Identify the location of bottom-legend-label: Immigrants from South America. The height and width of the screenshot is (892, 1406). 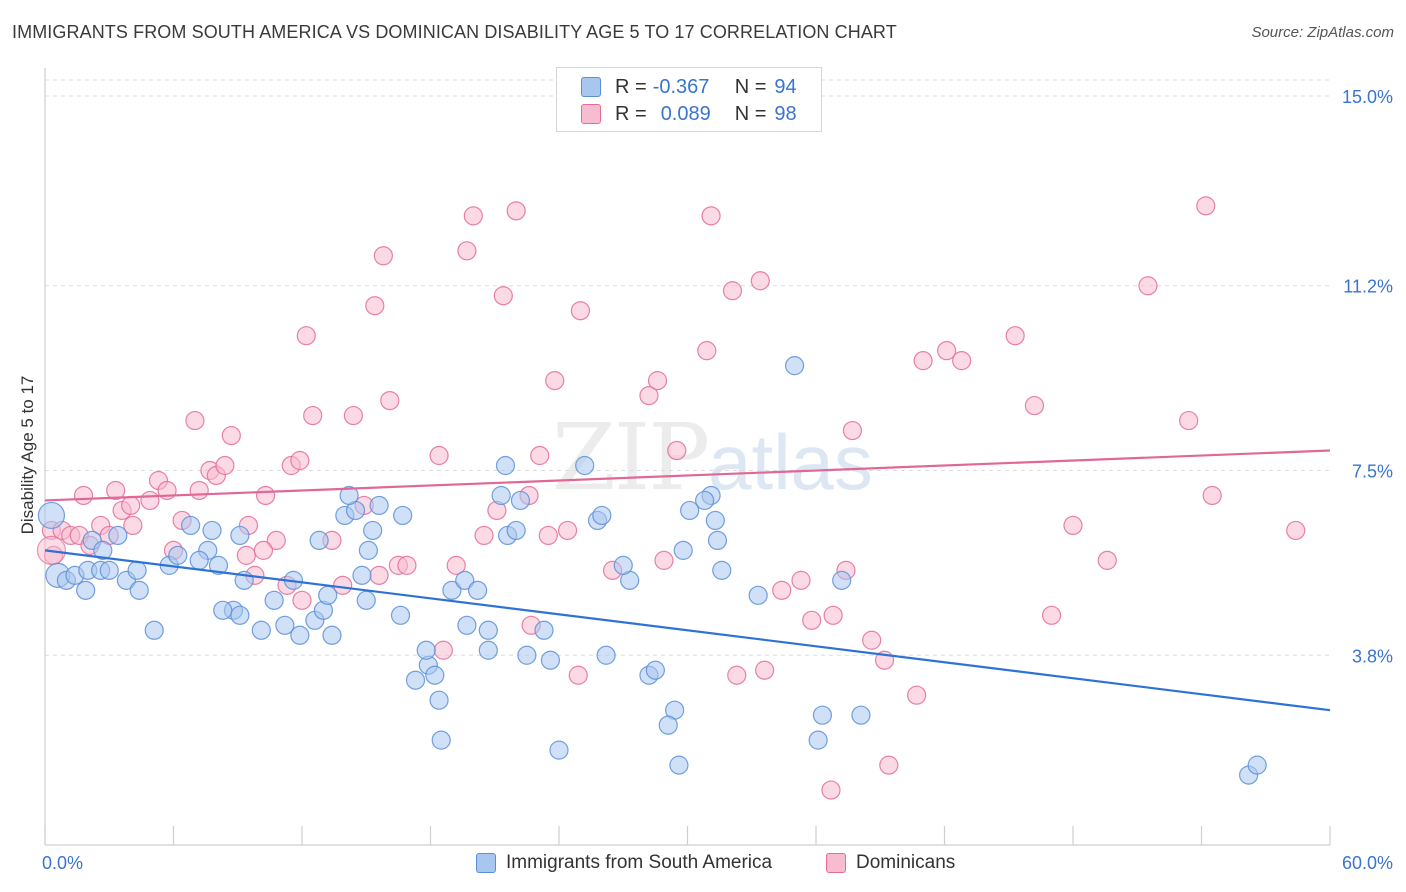
(639, 862).